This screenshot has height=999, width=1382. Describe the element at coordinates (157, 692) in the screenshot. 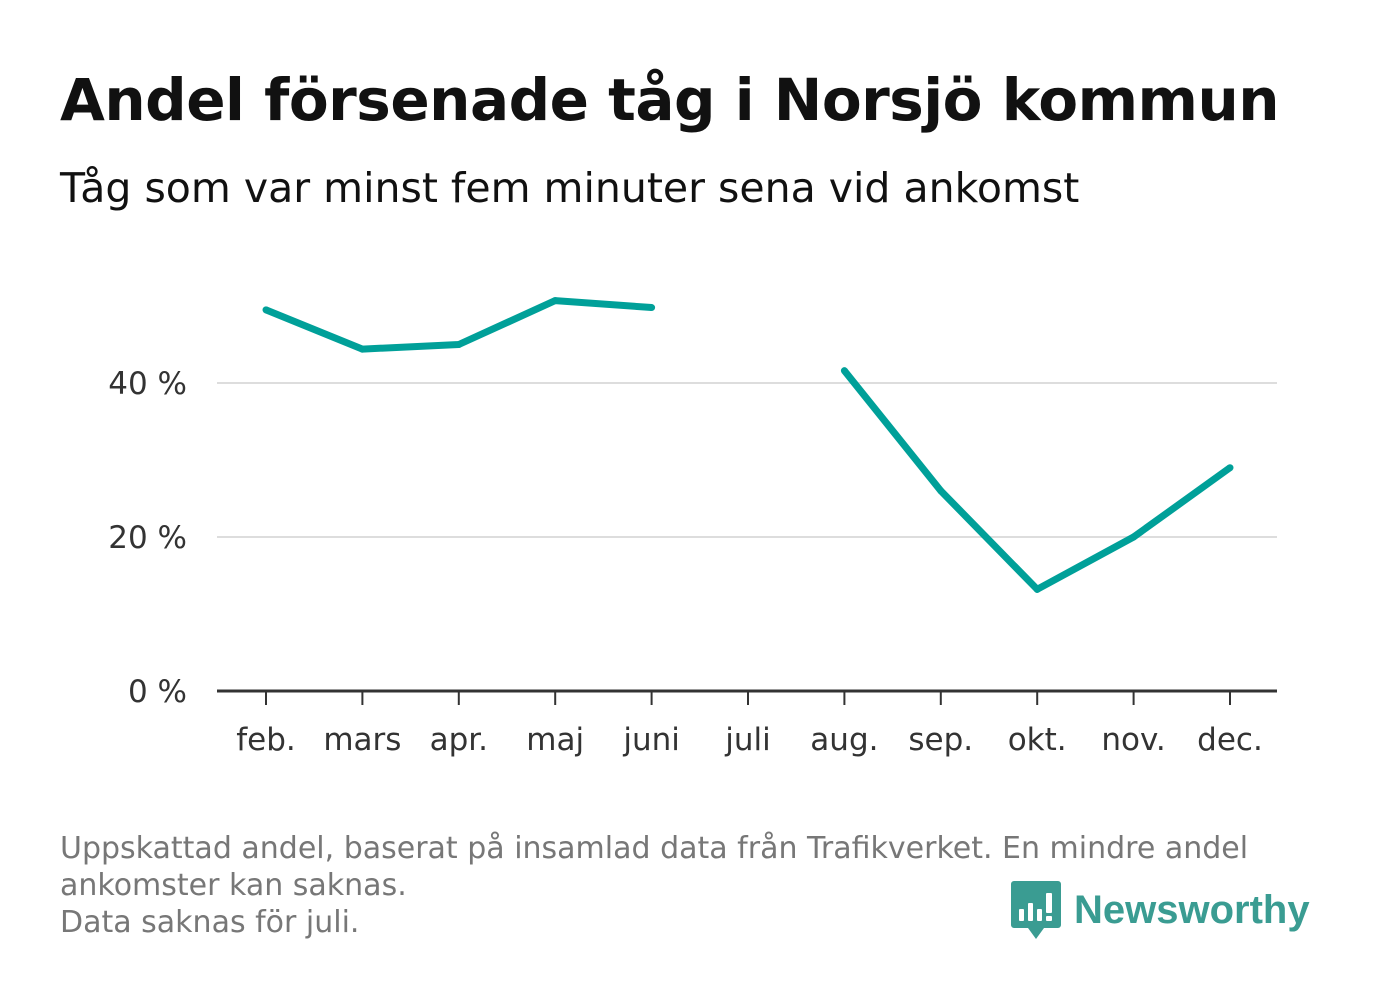

I see `y-tick-label: 0 %` at that location.